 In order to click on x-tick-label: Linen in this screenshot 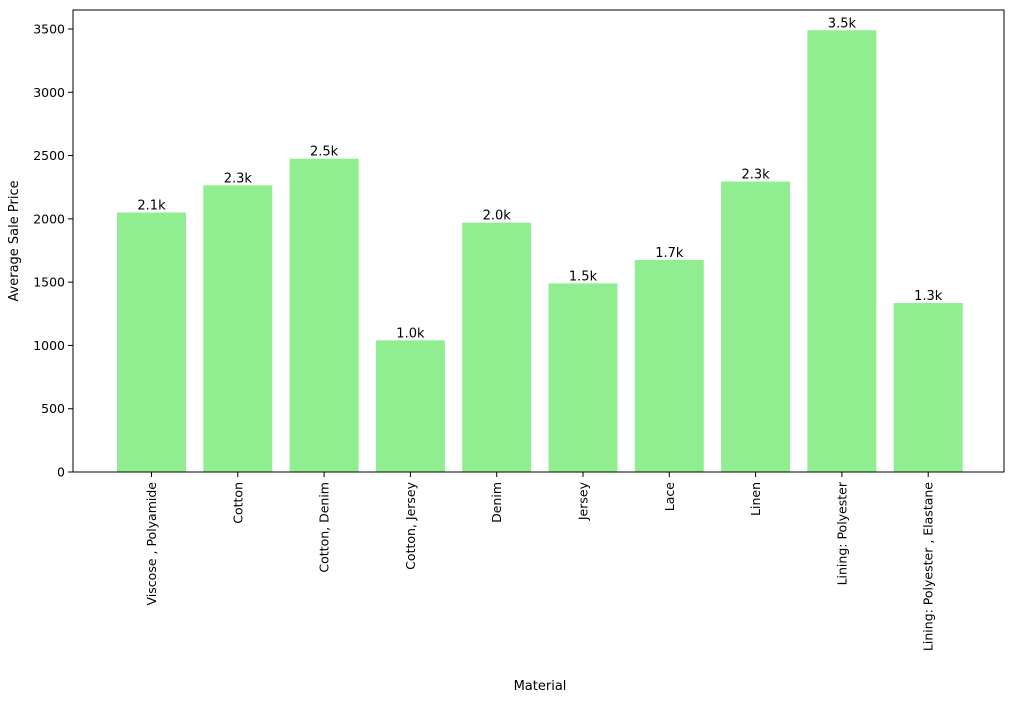, I will do `click(755, 499)`.